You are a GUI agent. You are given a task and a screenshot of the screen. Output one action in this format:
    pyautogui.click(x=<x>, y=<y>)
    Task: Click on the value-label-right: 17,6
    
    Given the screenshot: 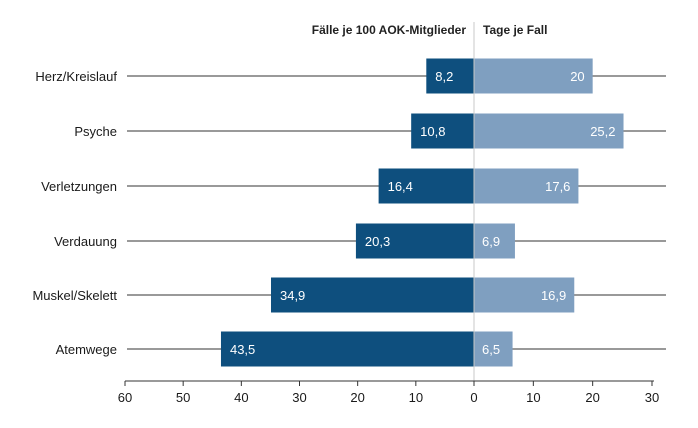 What is the action you would take?
    pyautogui.click(x=557, y=186)
    